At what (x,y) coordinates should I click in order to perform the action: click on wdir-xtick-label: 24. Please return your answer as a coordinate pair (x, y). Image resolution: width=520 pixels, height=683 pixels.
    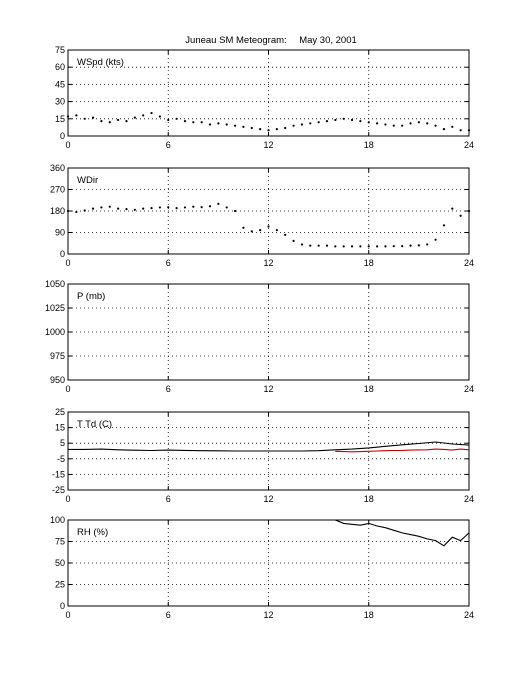
    Looking at the image, I should click on (469, 263).